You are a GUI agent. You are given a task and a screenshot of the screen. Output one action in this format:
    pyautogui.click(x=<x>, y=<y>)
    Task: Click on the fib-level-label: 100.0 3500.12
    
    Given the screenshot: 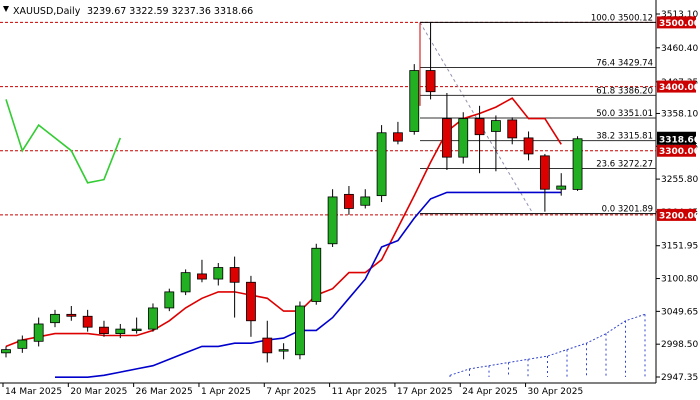 What is the action you would take?
    pyautogui.click(x=622, y=18)
    